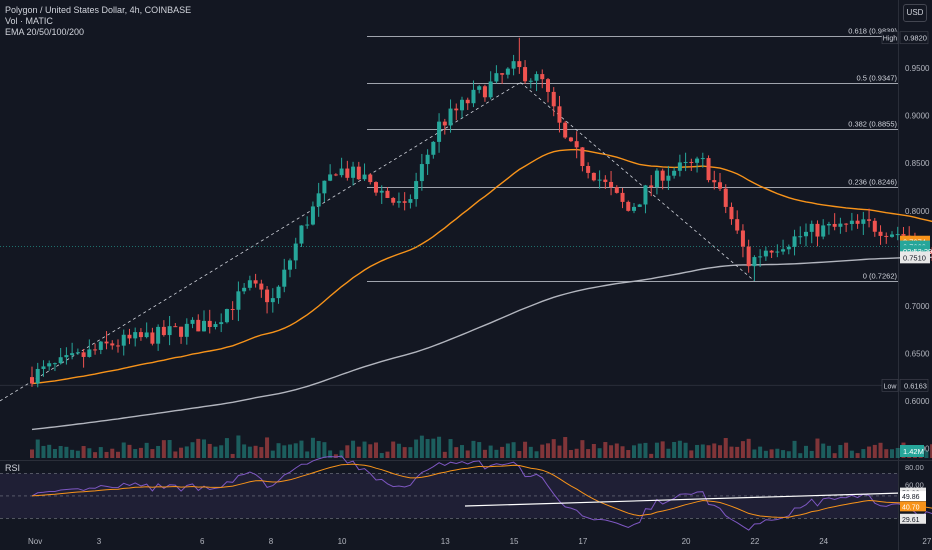 The height and width of the screenshot is (550, 932). What do you see at coordinates (681, 499) in the screenshot?
I see `rsi-trend-line` at bounding box center [681, 499].